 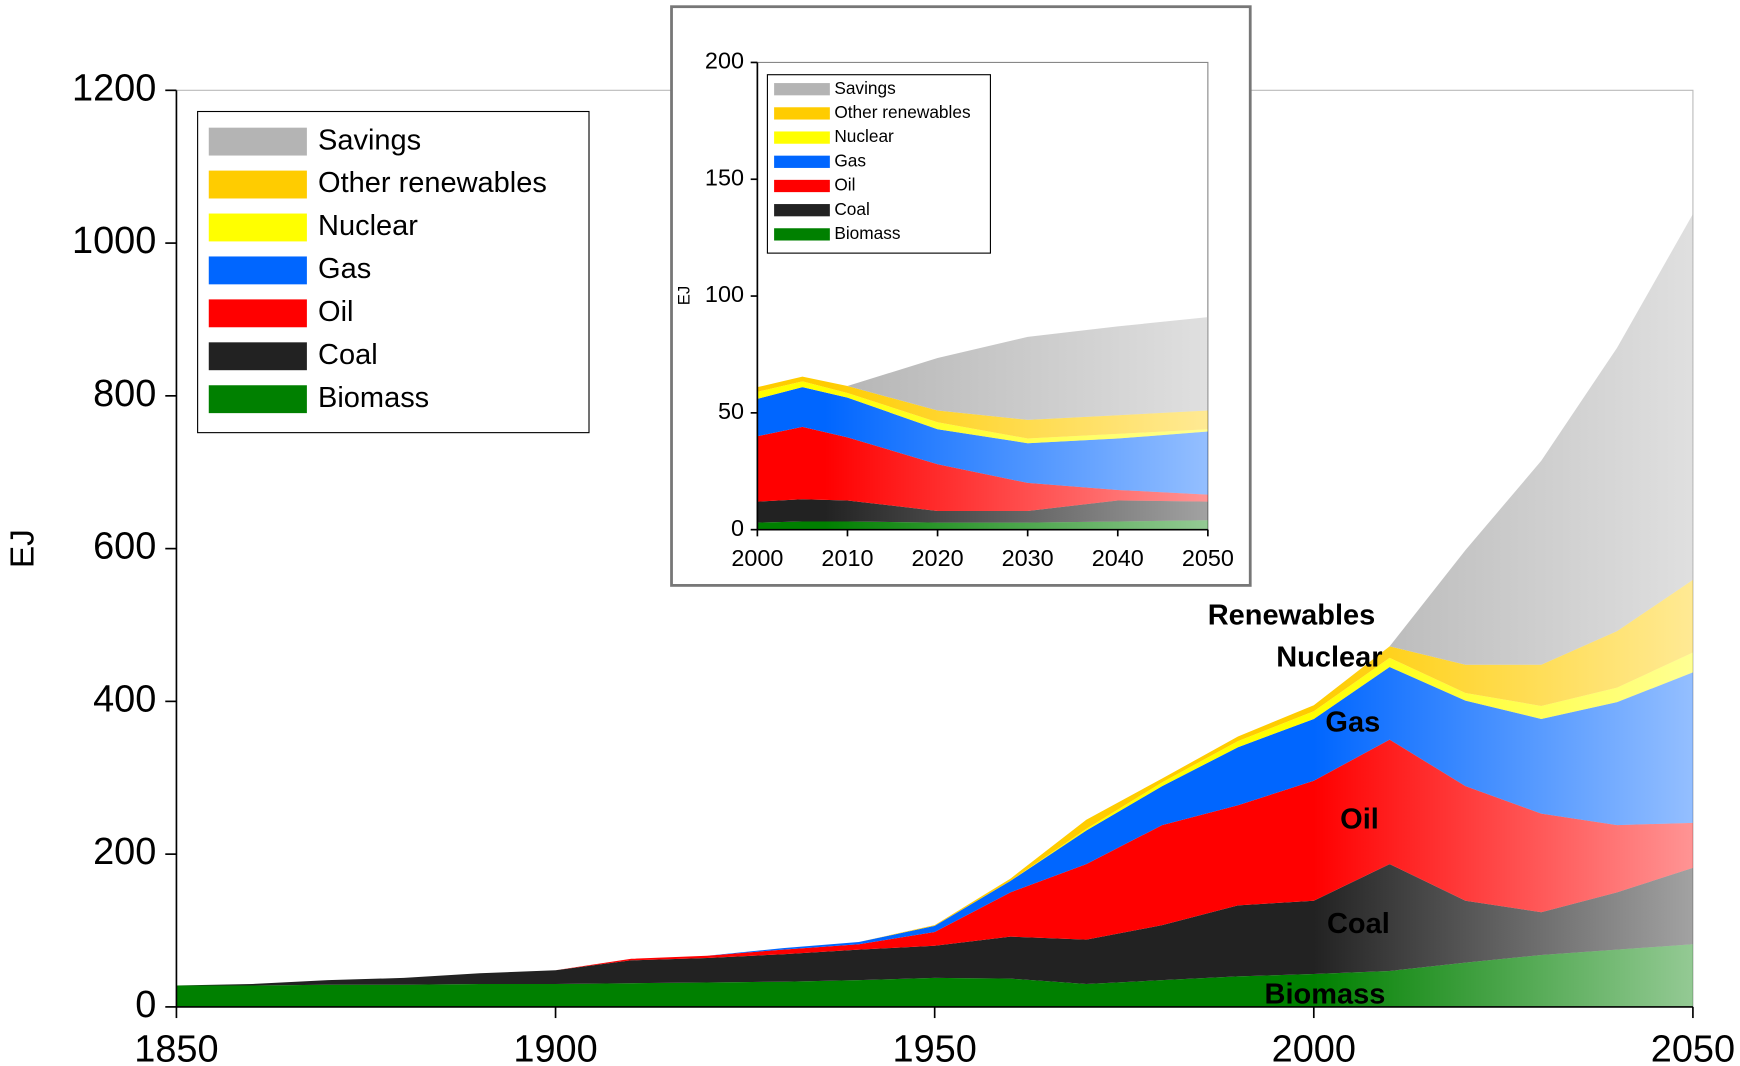 I want to click on x-tick-label: 1900, so click(x=555, y=1047).